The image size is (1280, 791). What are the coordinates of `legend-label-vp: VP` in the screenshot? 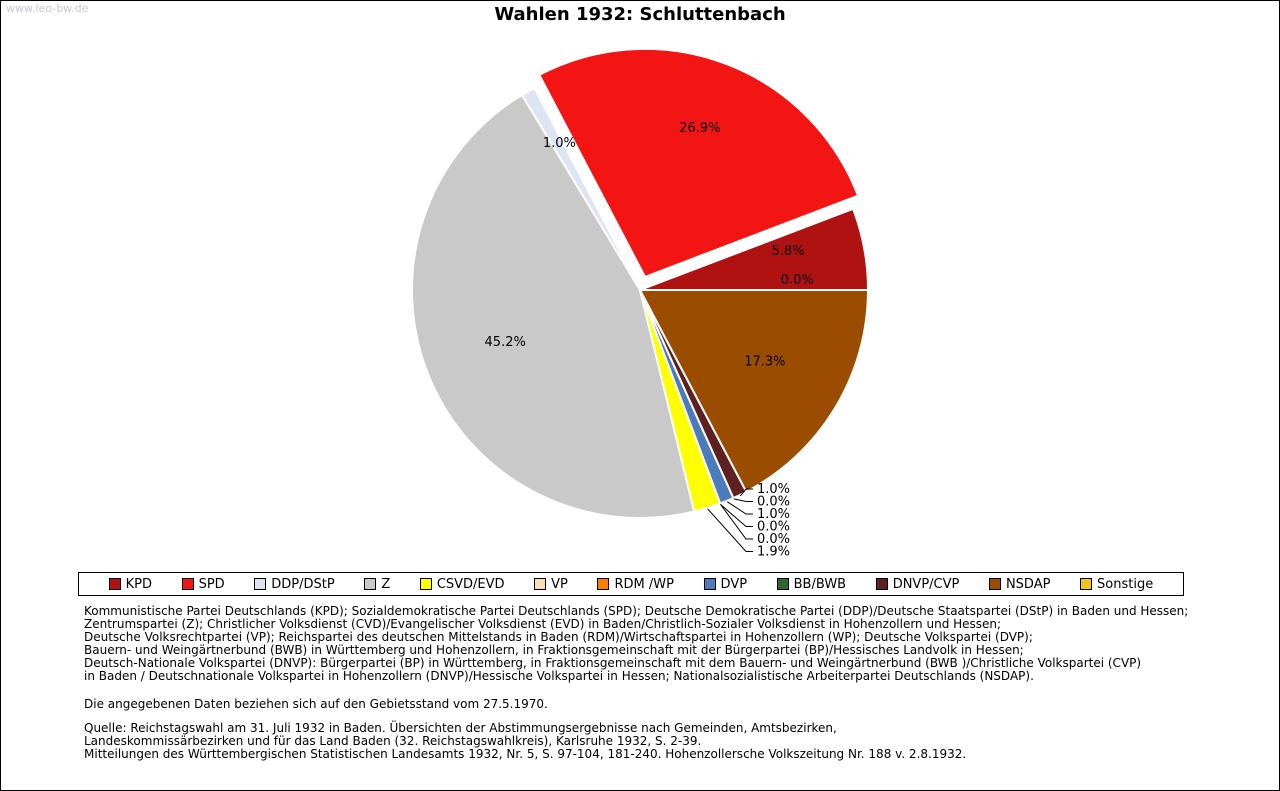 It's located at (559, 584).